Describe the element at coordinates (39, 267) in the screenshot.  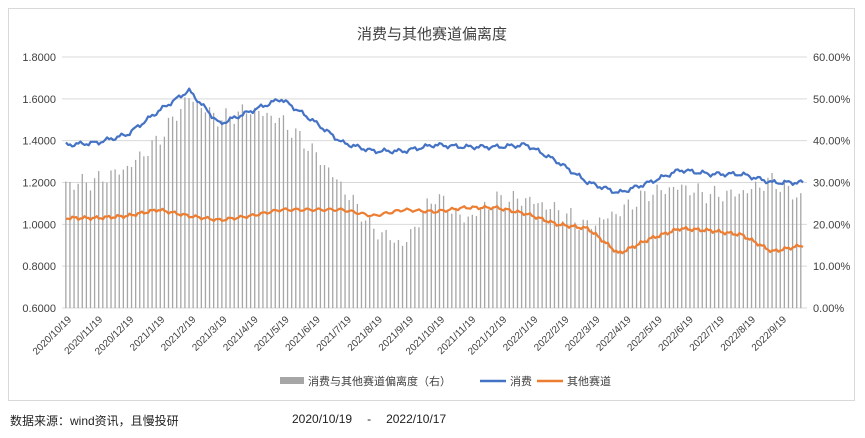
I see `left-axis-tick: 0.8000` at that location.